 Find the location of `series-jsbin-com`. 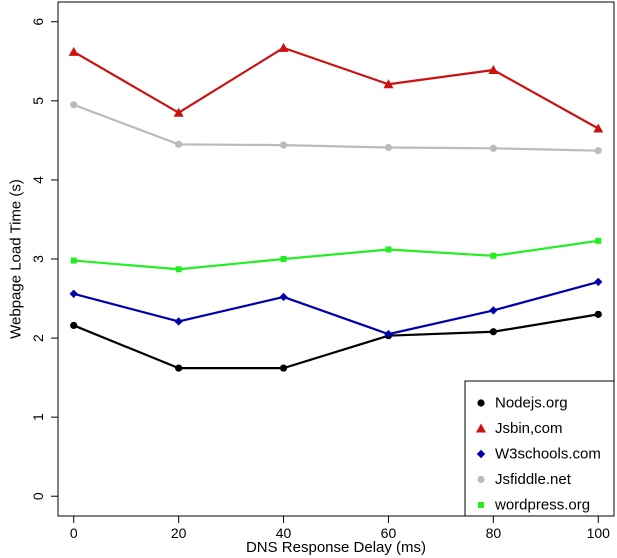

series-jsbin-com is located at coordinates (336, 87).